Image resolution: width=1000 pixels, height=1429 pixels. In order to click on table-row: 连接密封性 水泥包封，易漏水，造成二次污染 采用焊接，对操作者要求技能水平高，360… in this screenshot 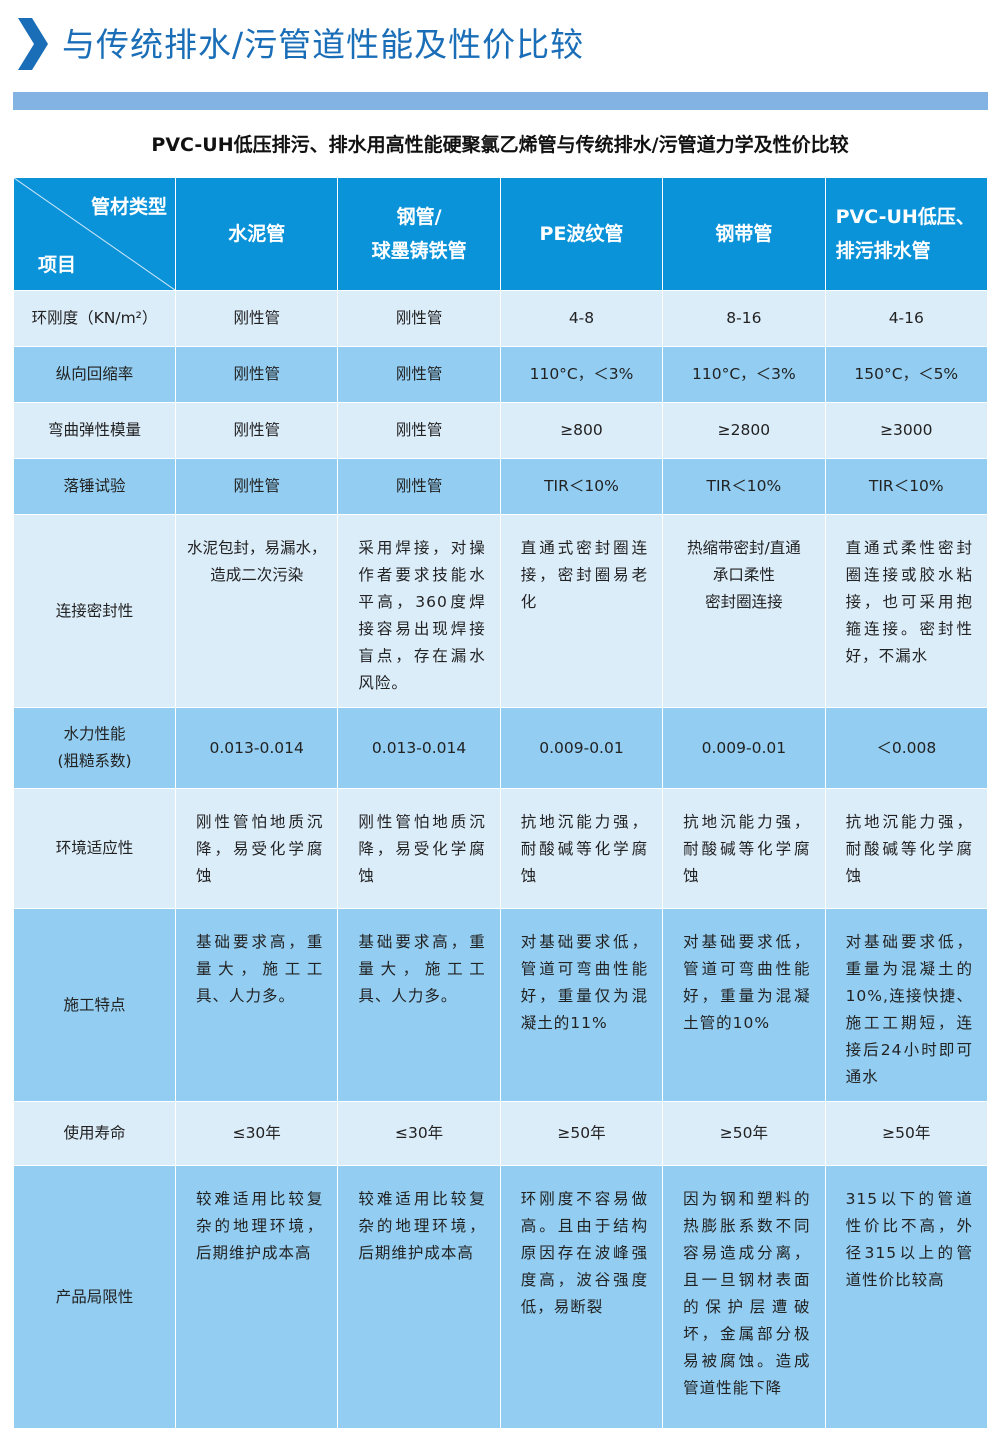, I will do `click(501, 611)`.